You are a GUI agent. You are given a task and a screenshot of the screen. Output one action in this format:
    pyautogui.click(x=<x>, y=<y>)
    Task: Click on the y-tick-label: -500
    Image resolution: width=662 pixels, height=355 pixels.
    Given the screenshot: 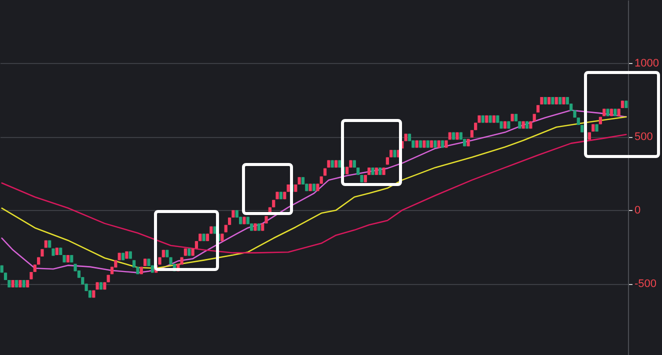 What is the action you would take?
    pyautogui.click(x=645, y=284)
    